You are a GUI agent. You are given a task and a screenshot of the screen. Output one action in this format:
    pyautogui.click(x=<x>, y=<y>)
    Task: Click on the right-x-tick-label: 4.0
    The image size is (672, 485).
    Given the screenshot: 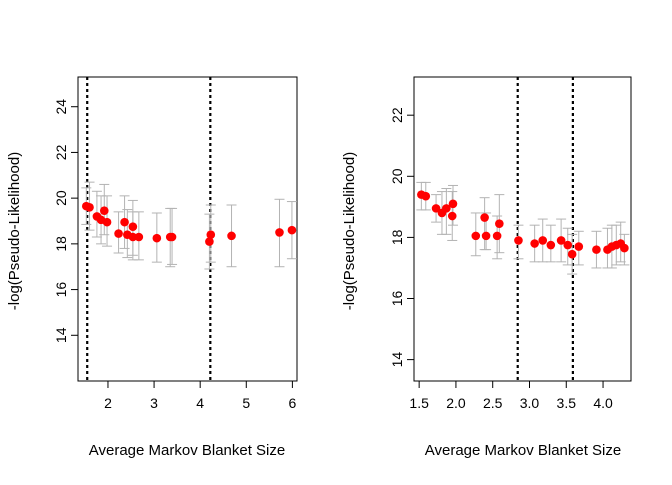 What is the action you would take?
    pyautogui.click(x=603, y=403)
    